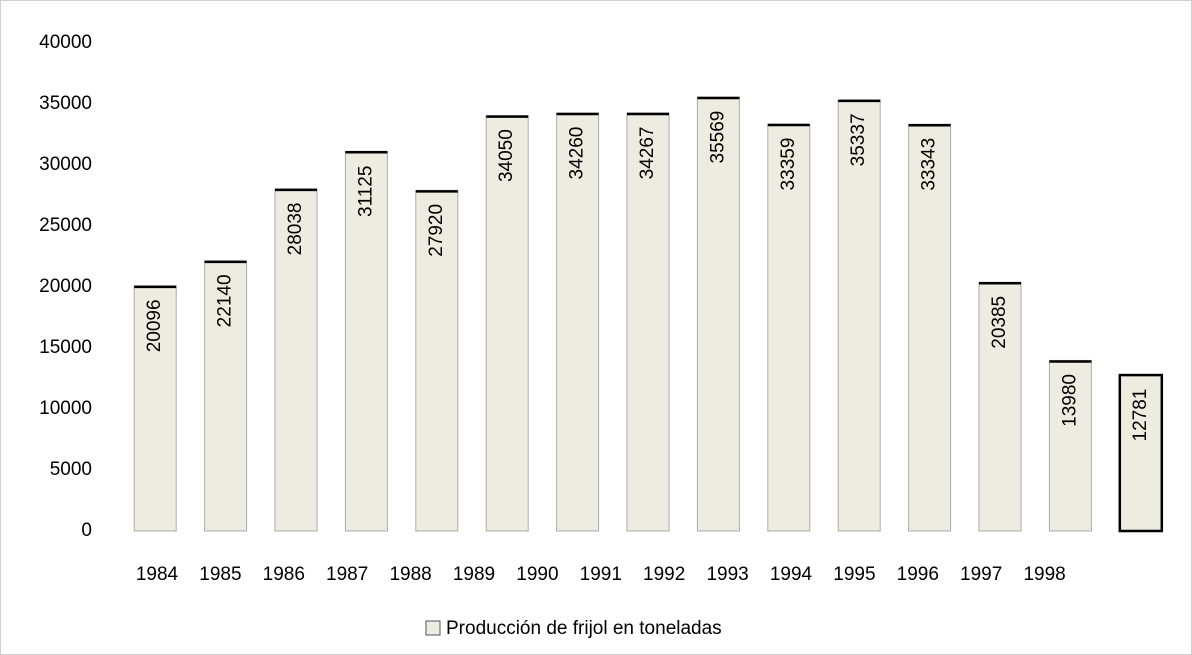 The image size is (1192, 655). What do you see at coordinates (647, 153) in the screenshot?
I see `data-label: 34267` at bounding box center [647, 153].